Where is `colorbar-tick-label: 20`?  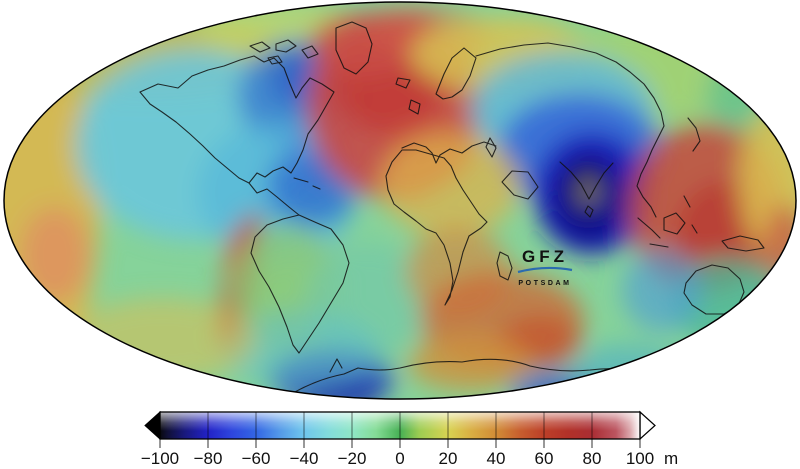
colorbar-tick-label: 20 is located at coordinates (448, 458).